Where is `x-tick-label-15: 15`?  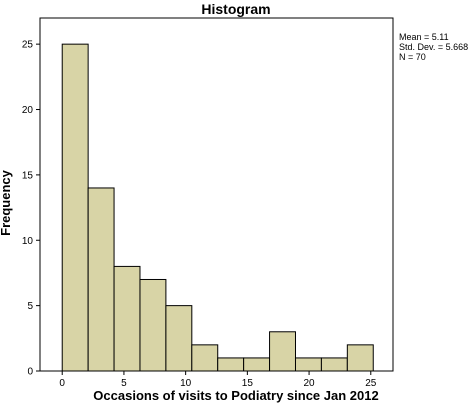 x-tick-label-15: 15 is located at coordinates (248, 383).